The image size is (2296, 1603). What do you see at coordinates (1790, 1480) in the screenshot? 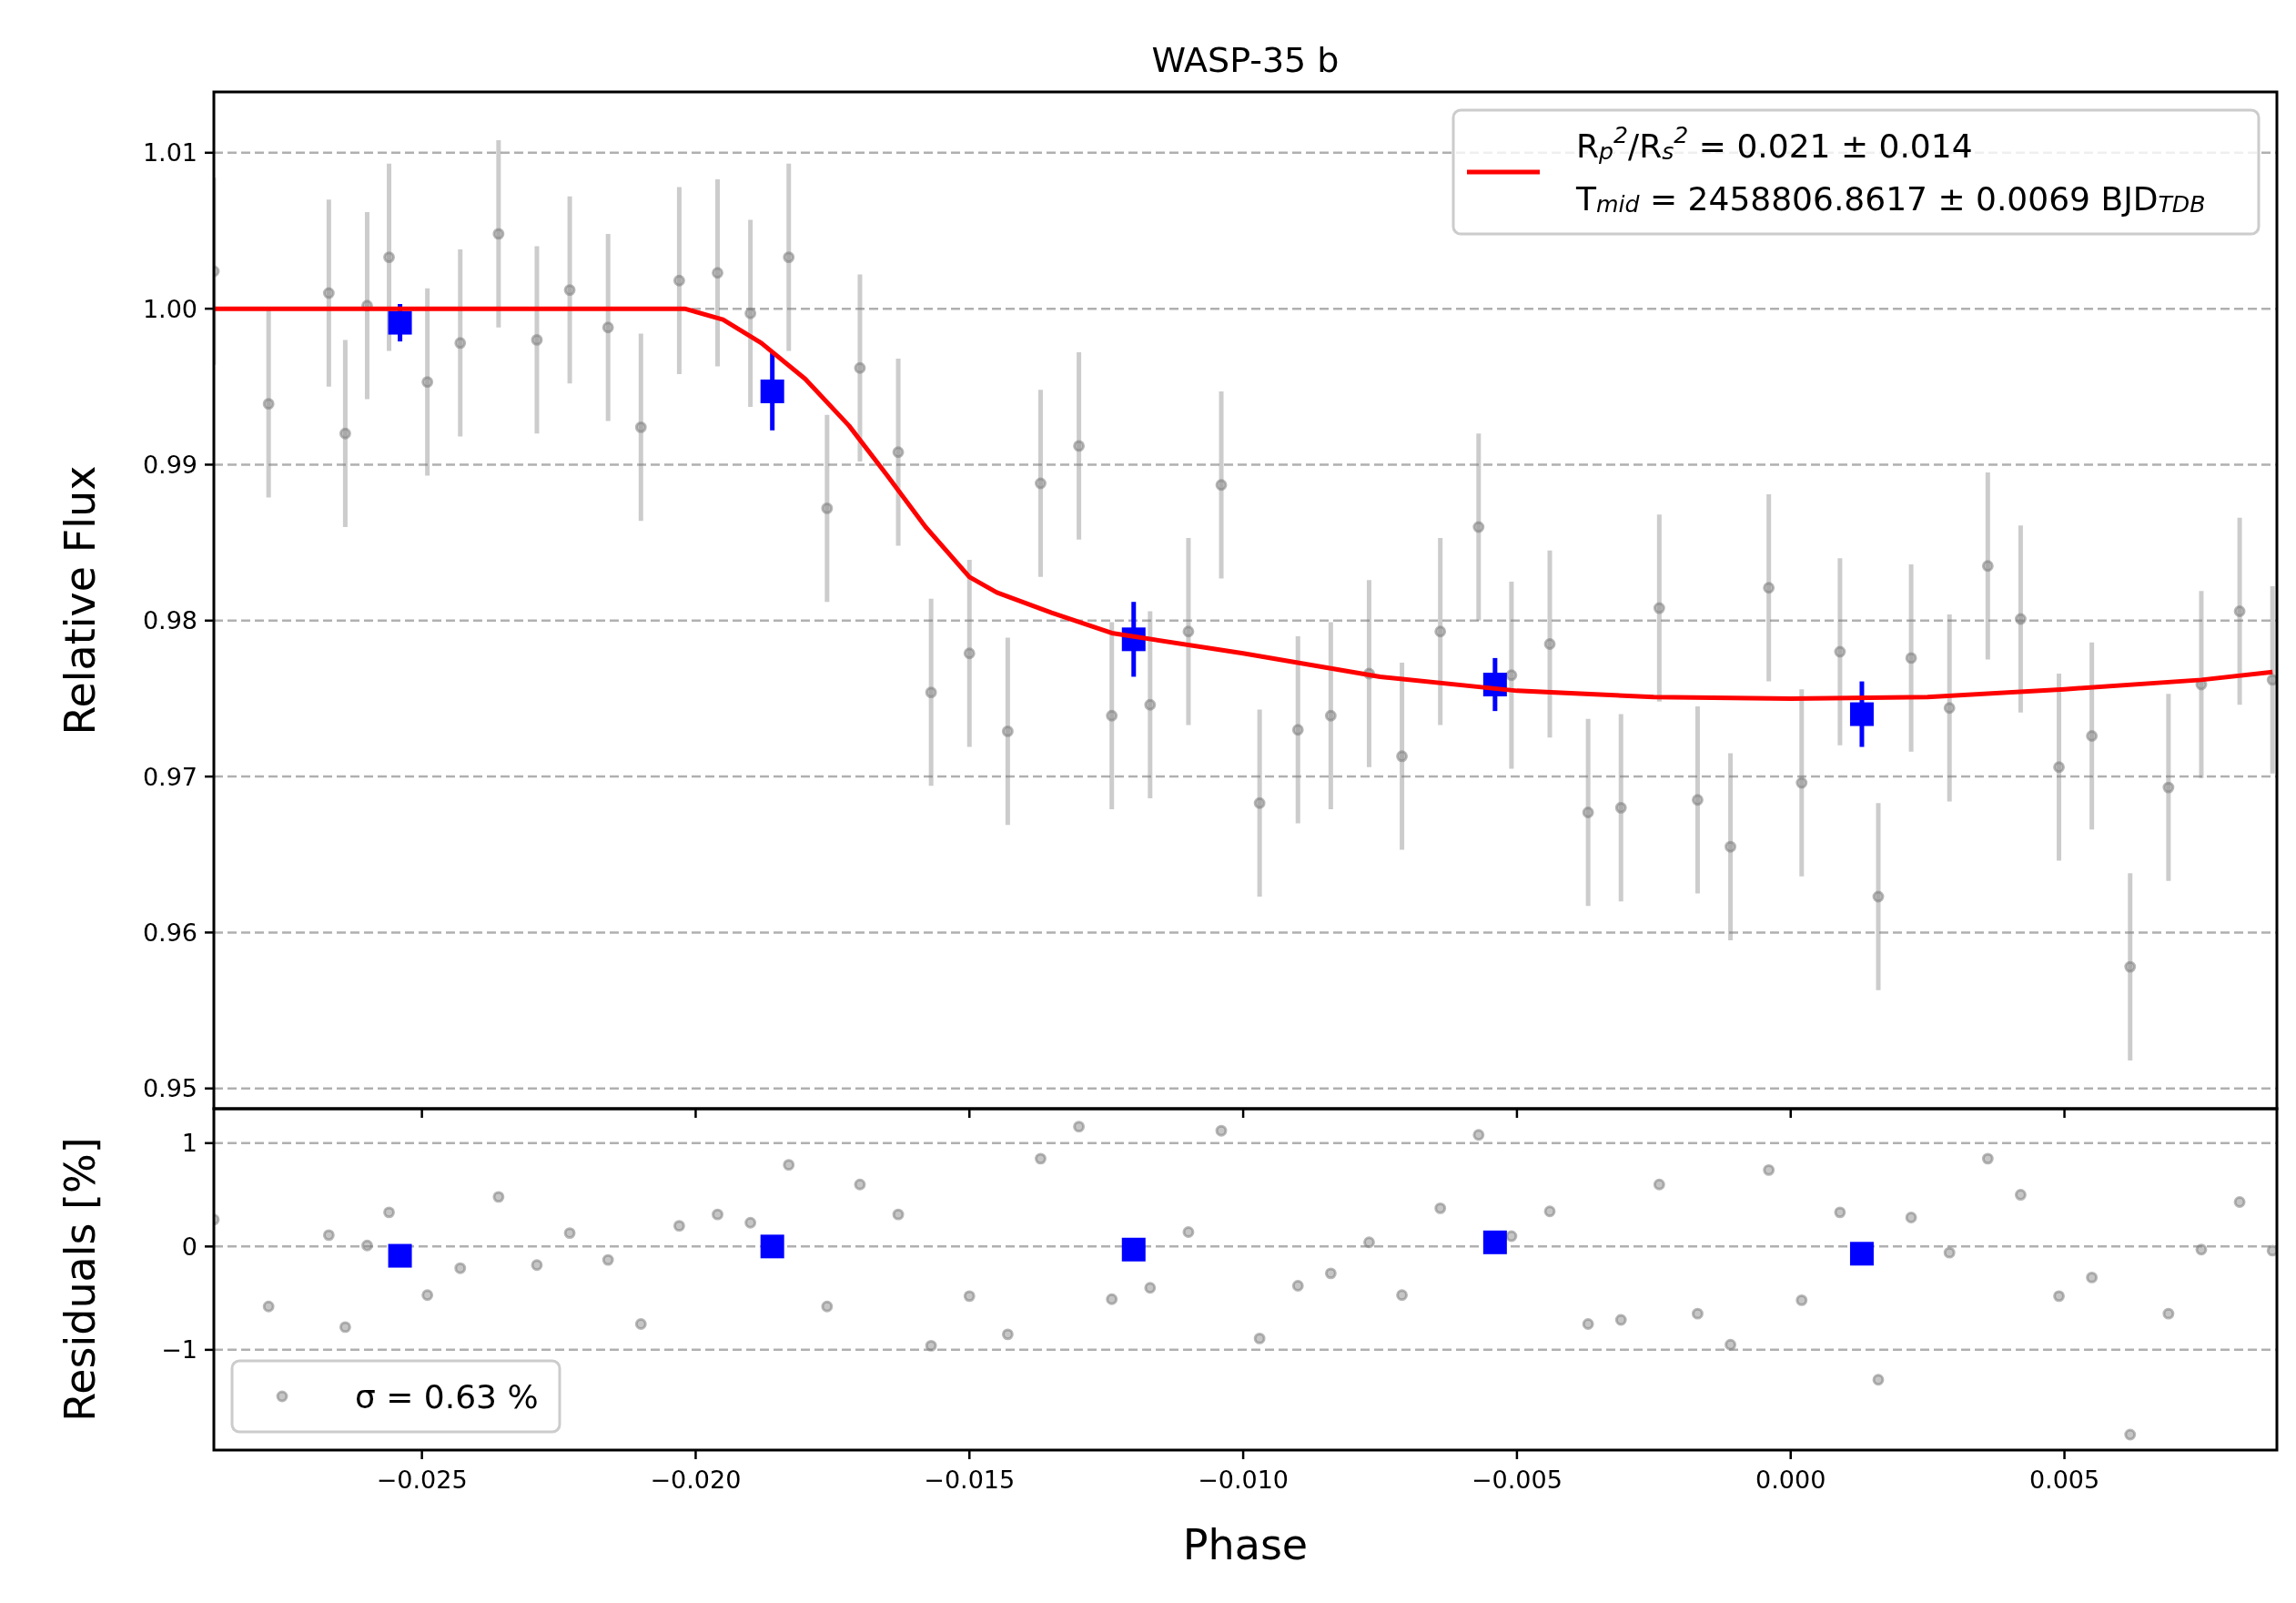
I see `x-tick-label: 0.000` at bounding box center [1790, 1480].